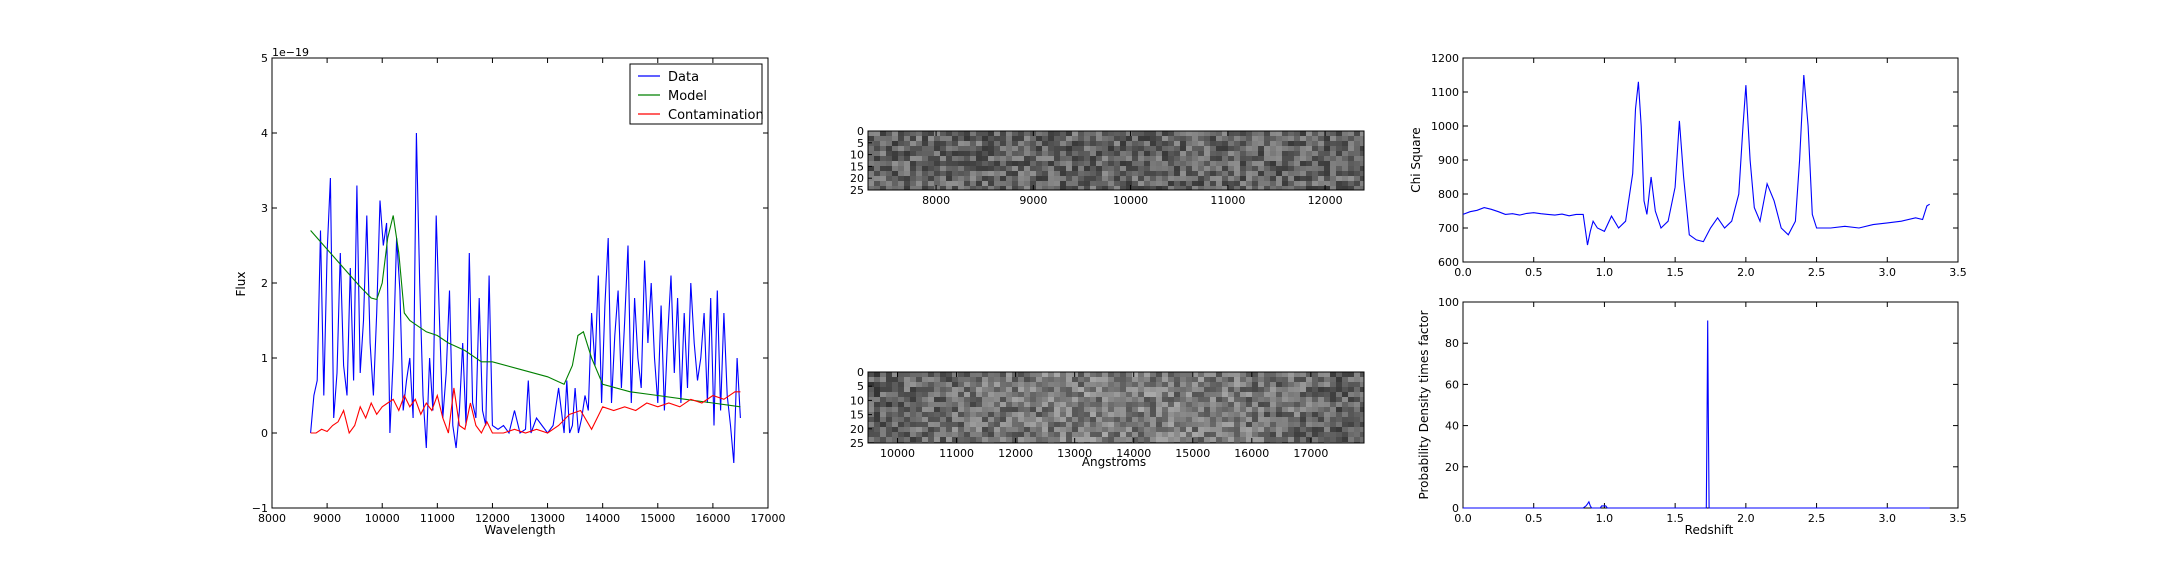 The height and width of the screenshot is (576, 2160). What do you see at coordinates (1605, 518) in the screenshot?
I see `pdf-xtick-label: 1.0` at bounding box center [1605, 518].